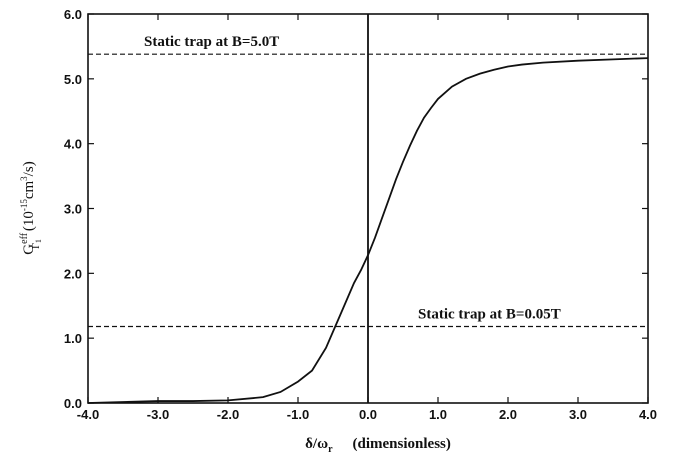  What do you see at coordinates (211, 42) in the screenshot?
I see `reference-line-label: Static trap at B=5.0T` at bounding box center [211, 42].